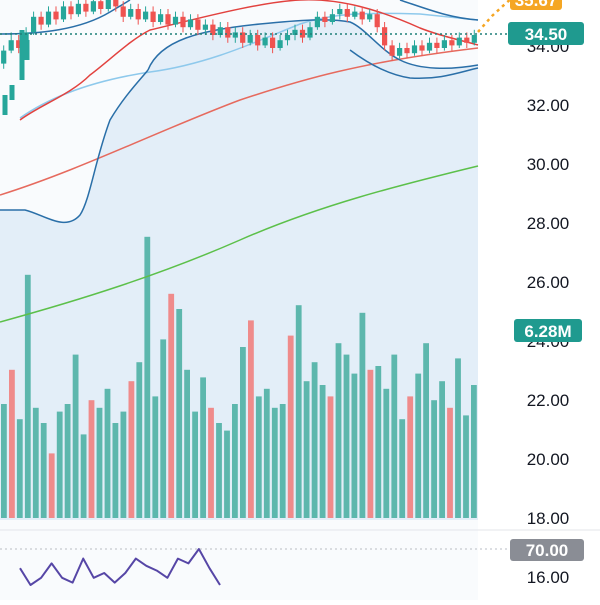  What do you see at coordinates (548, 459) in the screenshot?
I see `price-axis-tick-label: 20.00` at bounding box center [548, 459].